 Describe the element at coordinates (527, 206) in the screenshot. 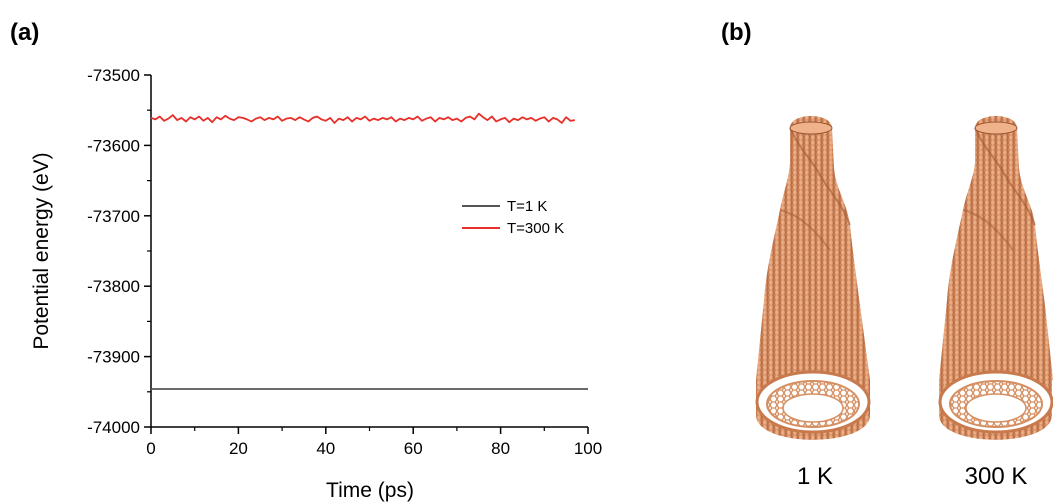

I see `legend-label: T=1 K` at that location.